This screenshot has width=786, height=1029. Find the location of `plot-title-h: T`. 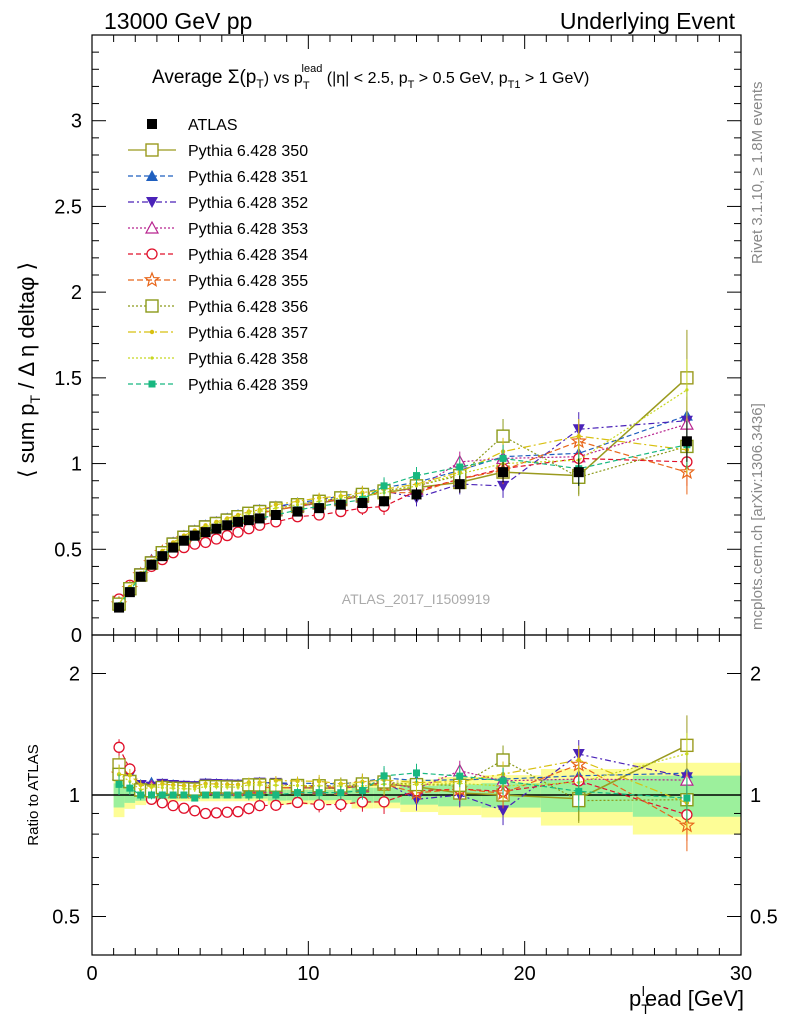

plot-title-h: T is located at coordinates (411, 85).